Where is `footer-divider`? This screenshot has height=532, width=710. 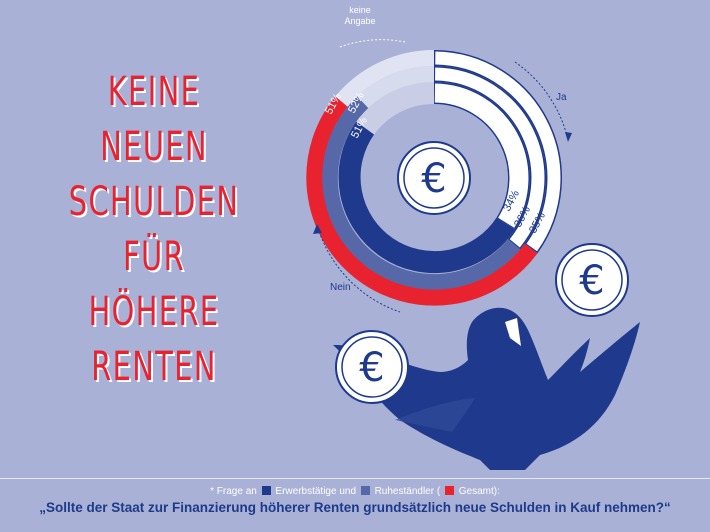 footer-divider is located at coordinates (355, 478).